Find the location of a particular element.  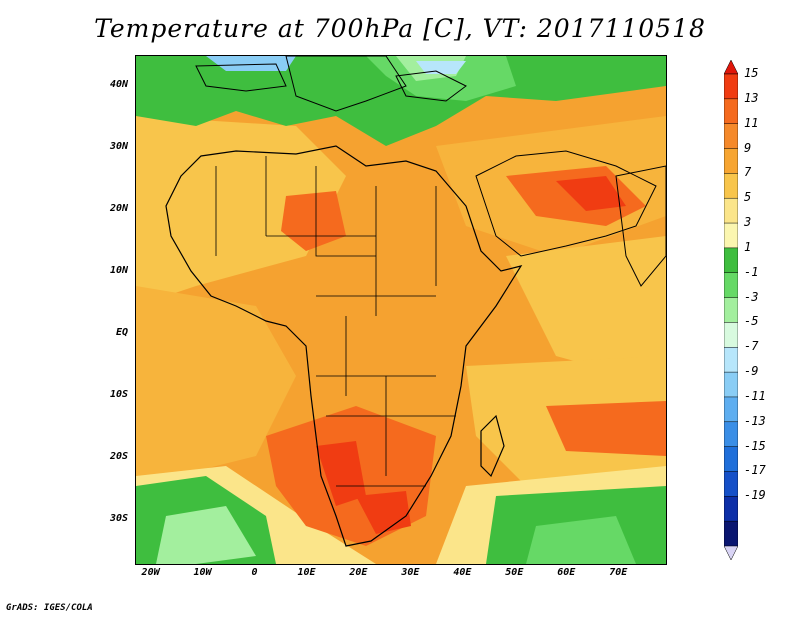

india-outline is located at coordinates (640, 226).